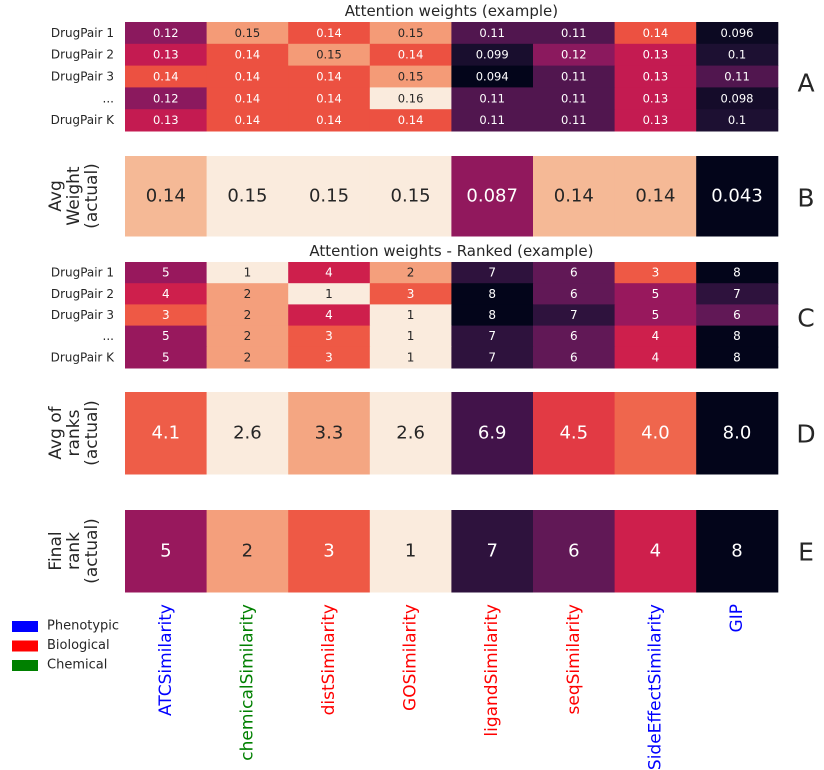  Describe the element at coordinates (492, 55) in the screenshot. I see `cell-value: 0.099` at that location.